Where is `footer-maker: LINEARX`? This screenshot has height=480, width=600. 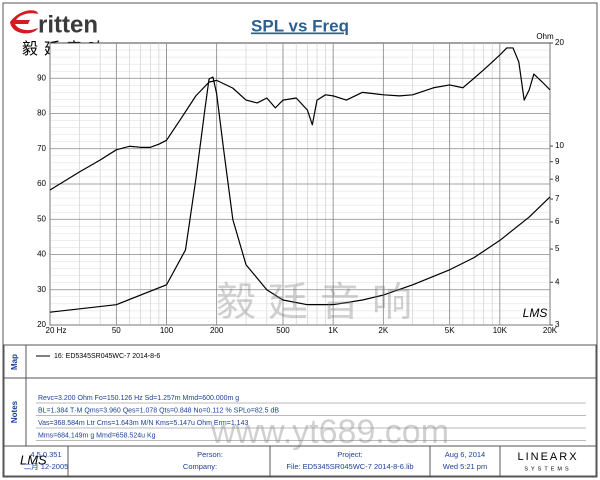 footer-maker: LINEARX is located at coordinates (547, 457).